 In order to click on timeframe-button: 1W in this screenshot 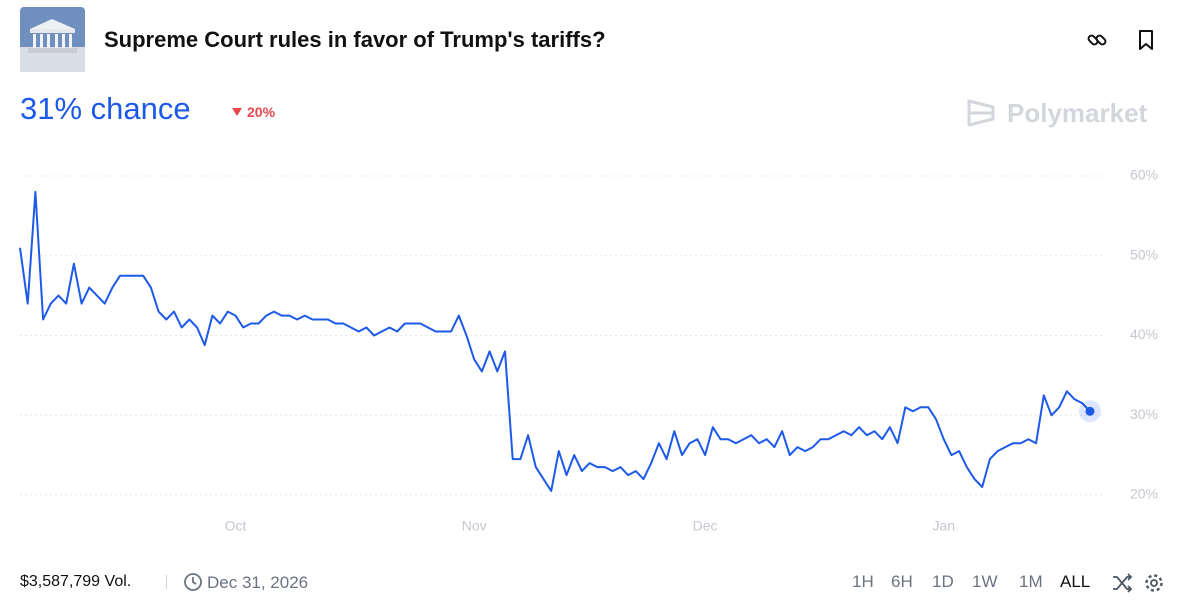, I will do `click(985, 581)`.